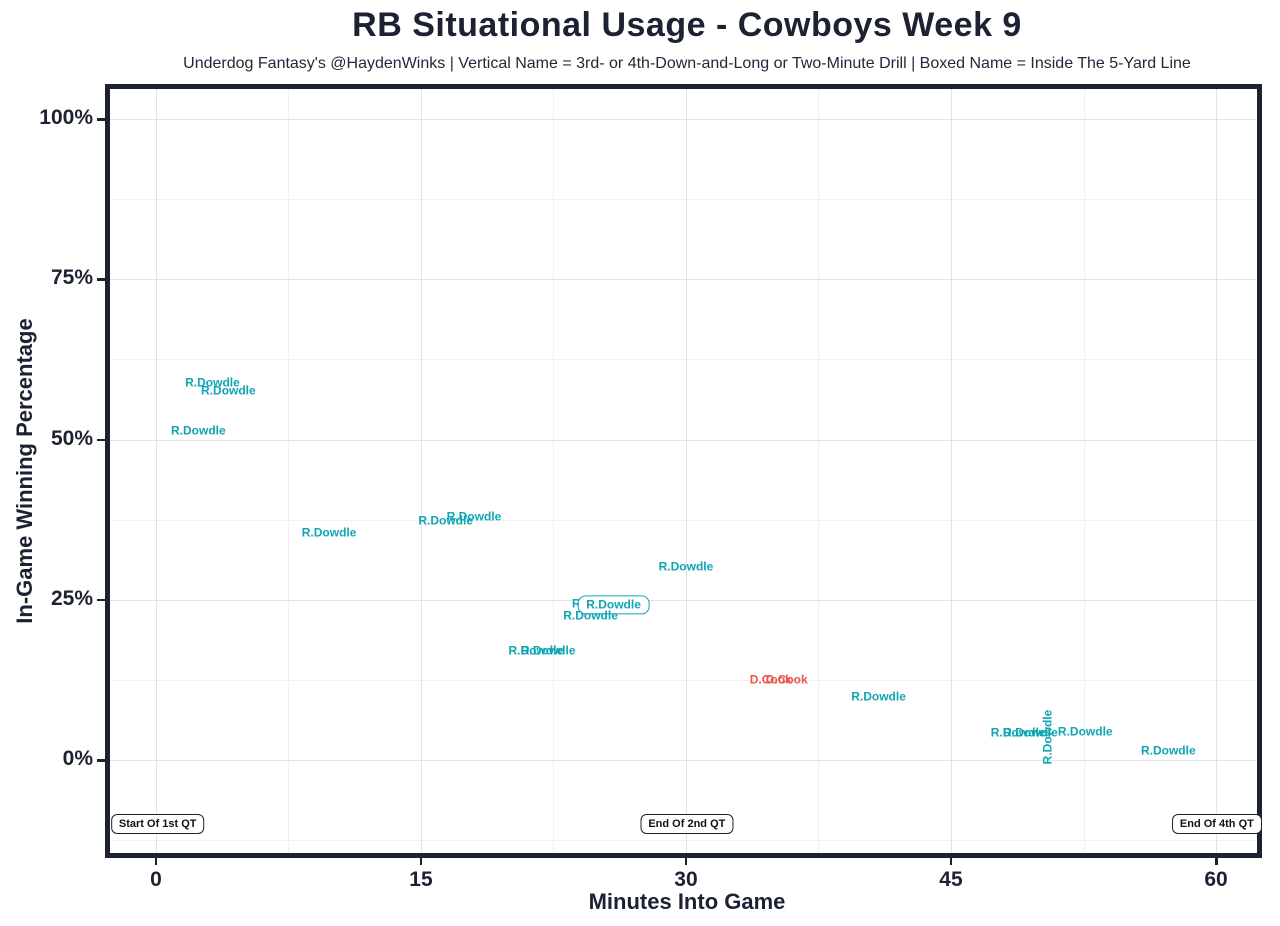  I want to click on quarter-annotation: End Of 4th QT, so click(1216, 824).